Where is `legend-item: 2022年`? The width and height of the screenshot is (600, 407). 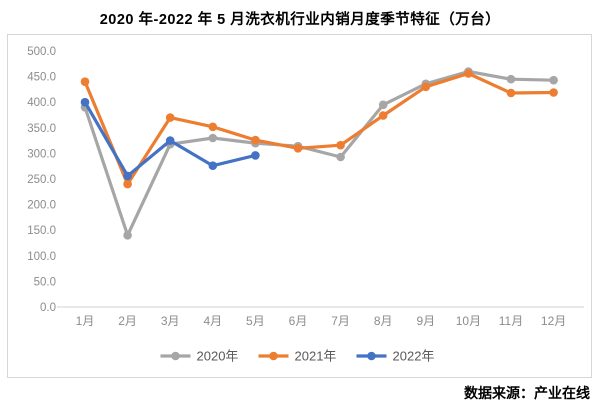
legend-item: 2022年 is located at coordinates (395, 356).